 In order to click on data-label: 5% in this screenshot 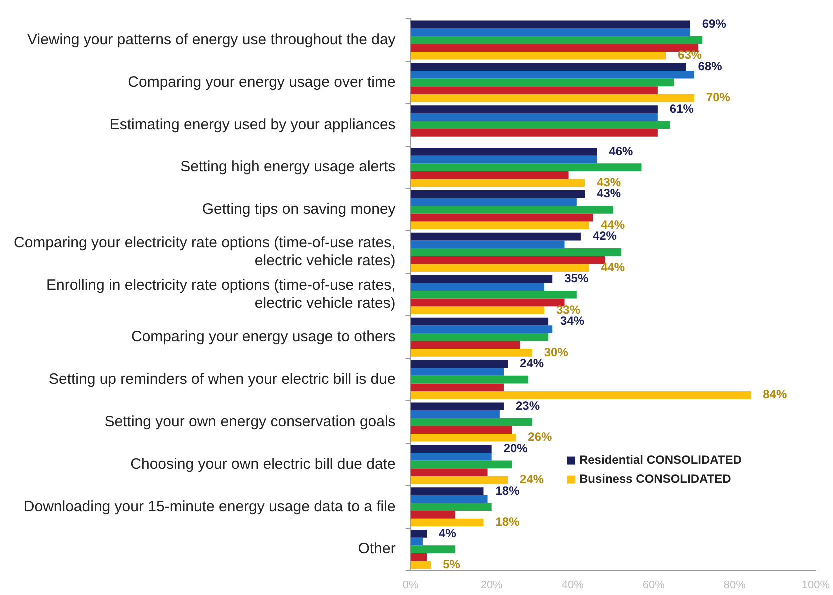, I will do `click(452, 565)`.